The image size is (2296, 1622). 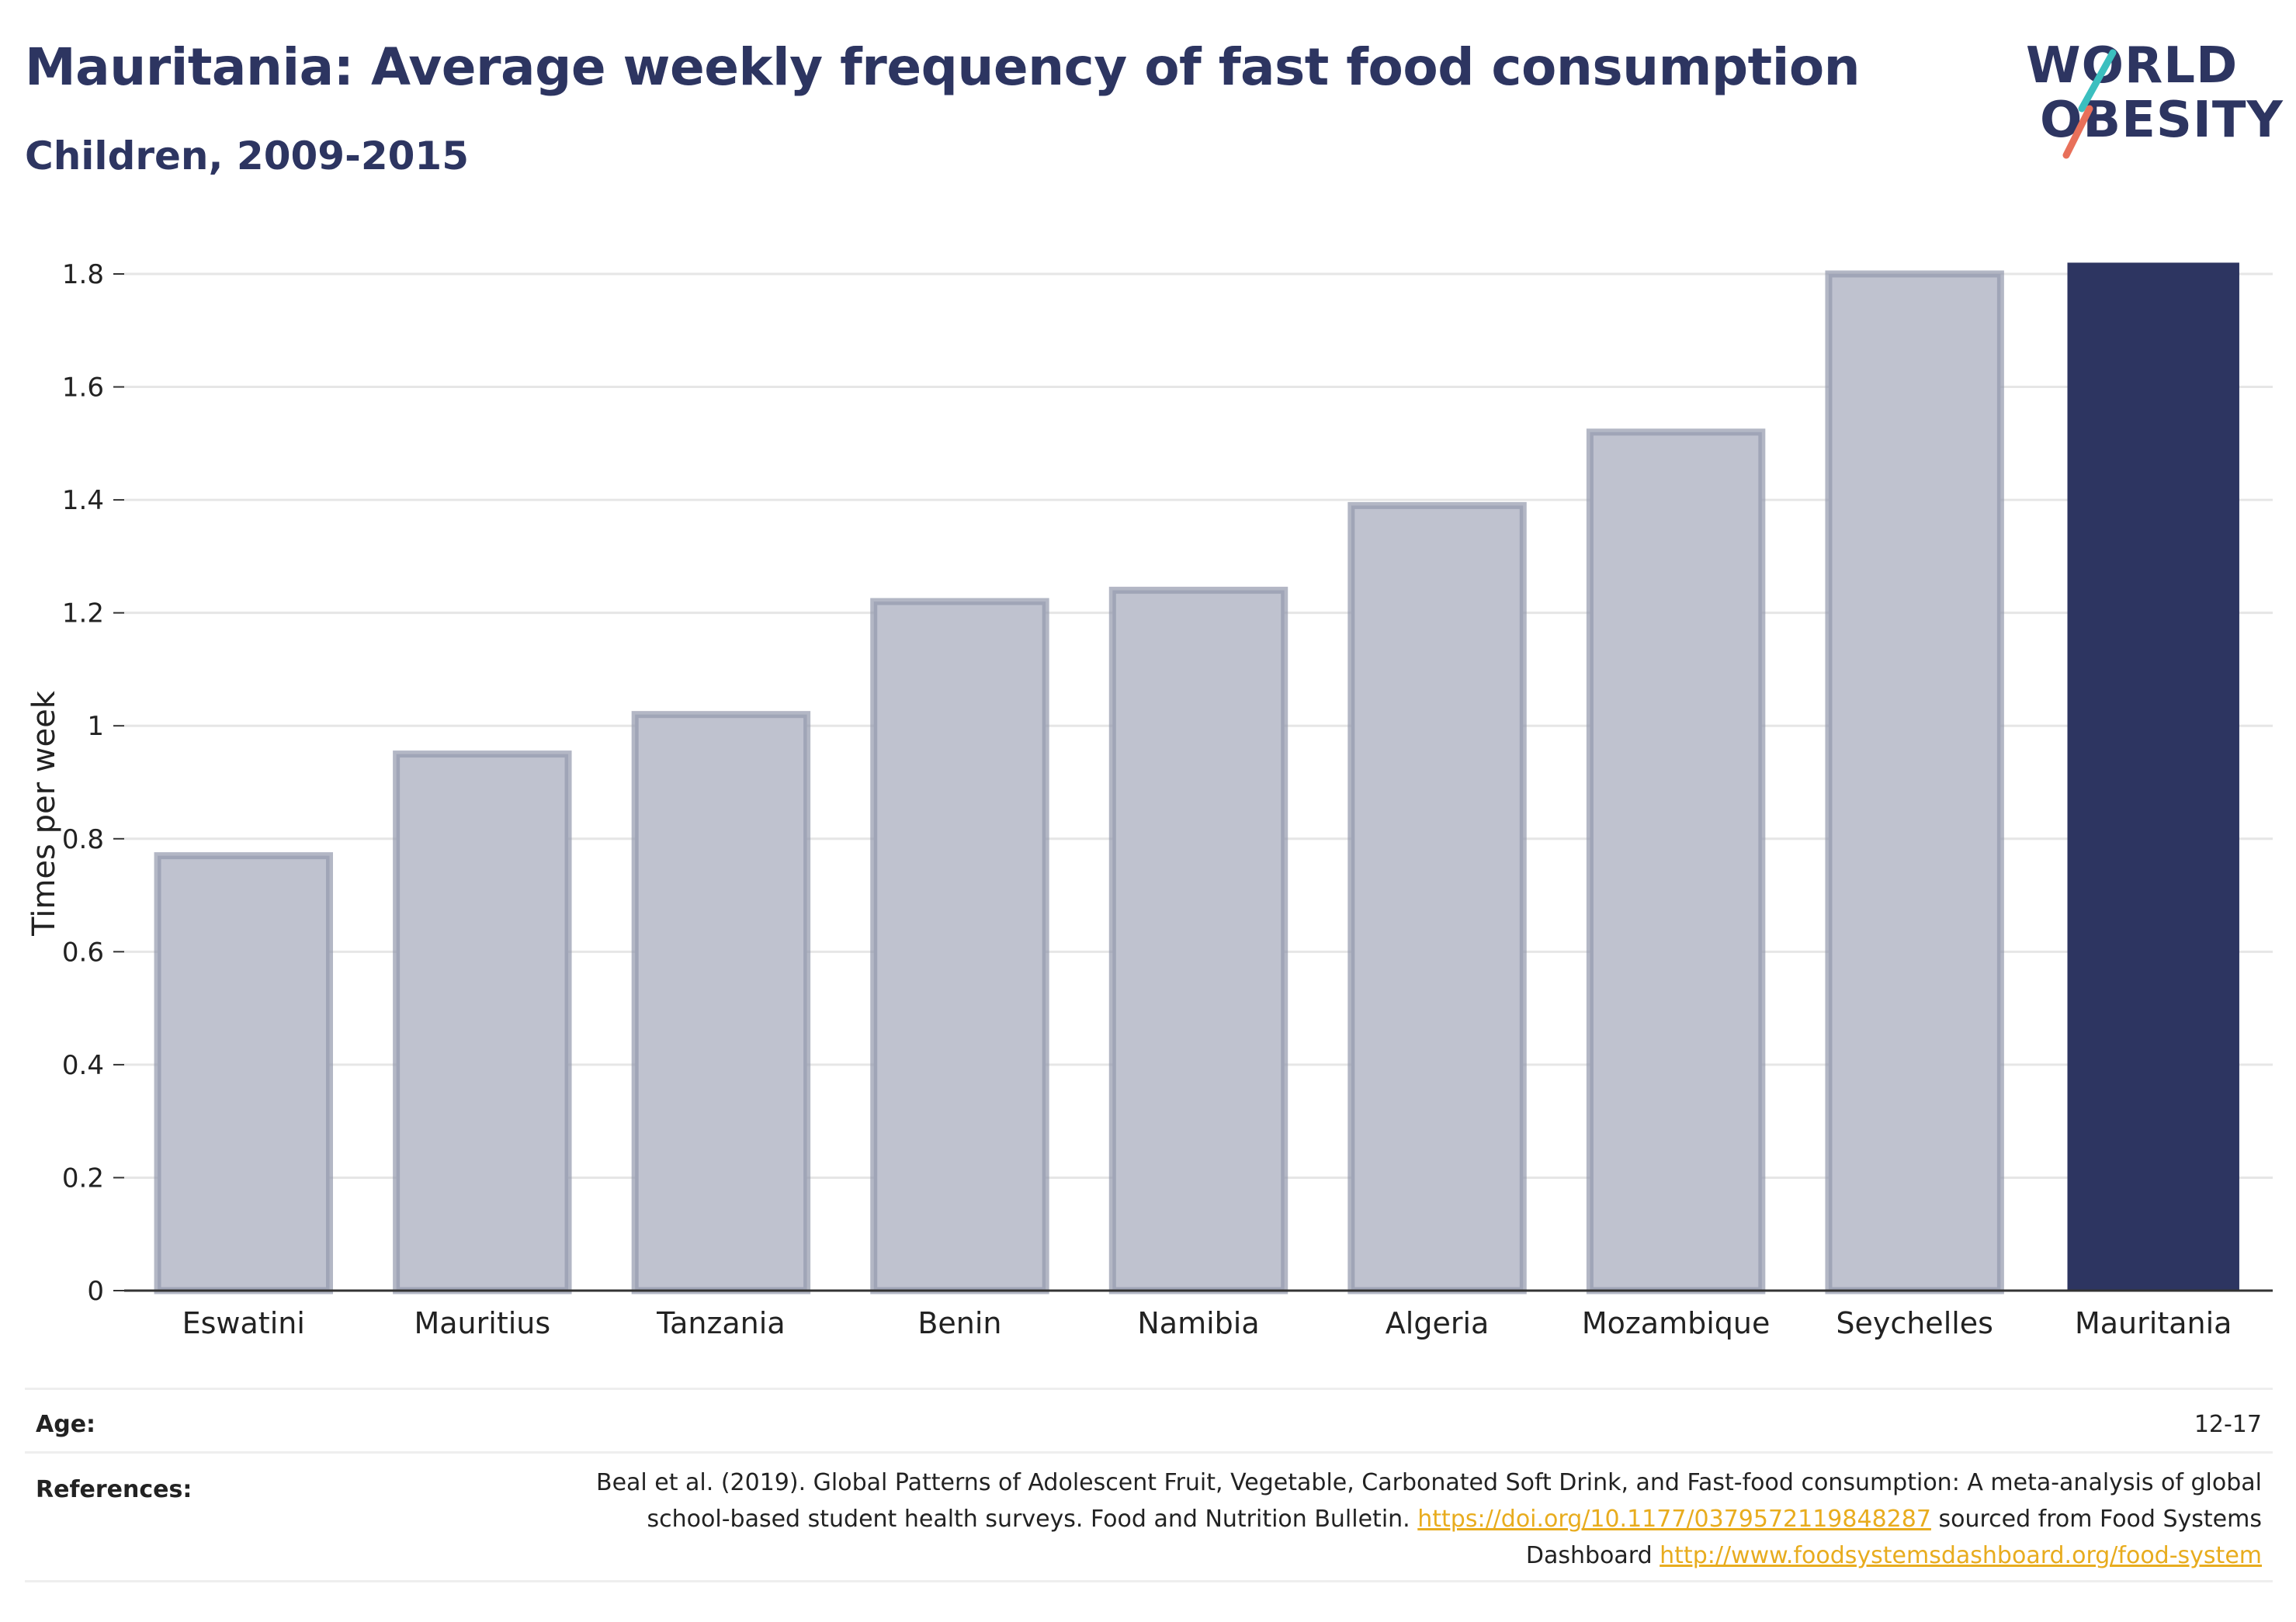 What do you see at coordinates (93, 783) in the screenshot?
I see `y-axis-ticks: 0 0.2 0.4 0.6 0.8 1 1.2 1.4 1.6 1.8` at bounding box center [93, 783].